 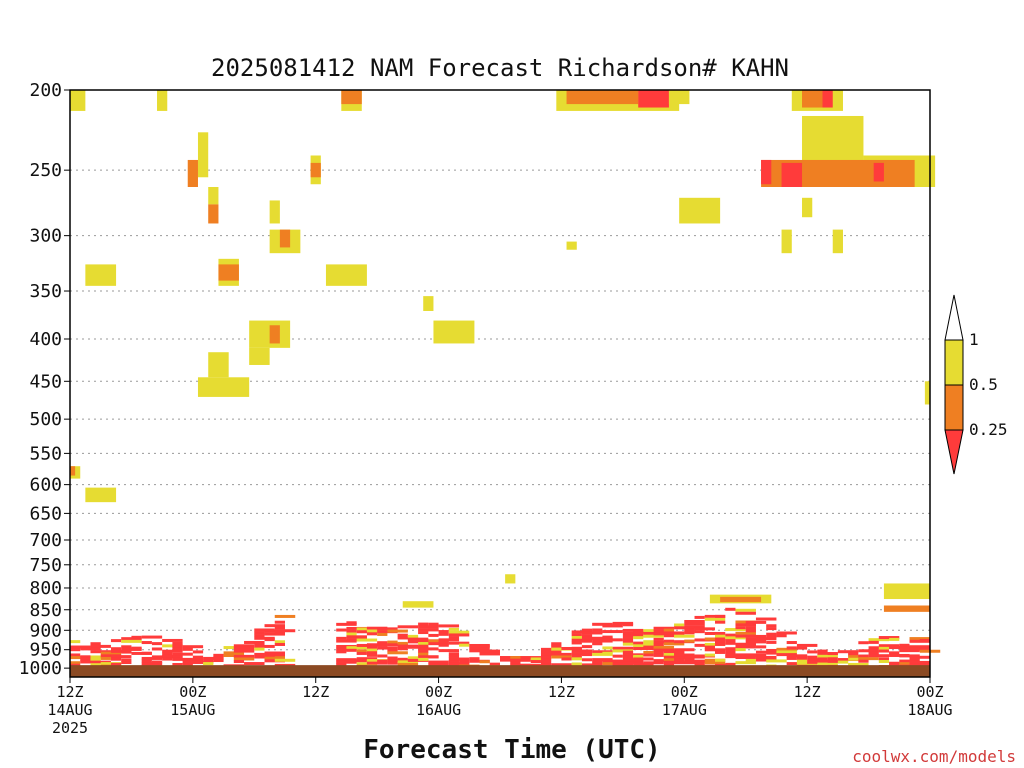 What do you see at coordinates (69, 710) in the screenshot?
I see `xtick-label-0-1: 14AUG` at bounding box center [69, 710].